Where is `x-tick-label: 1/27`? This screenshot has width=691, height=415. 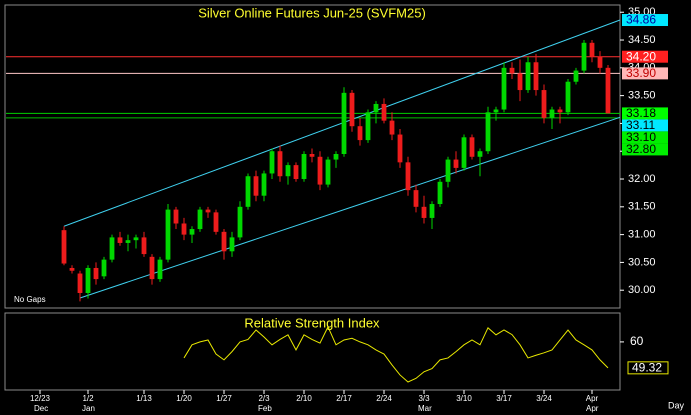 x-tick-label: 1/27 is located at coordinates (224, 398).